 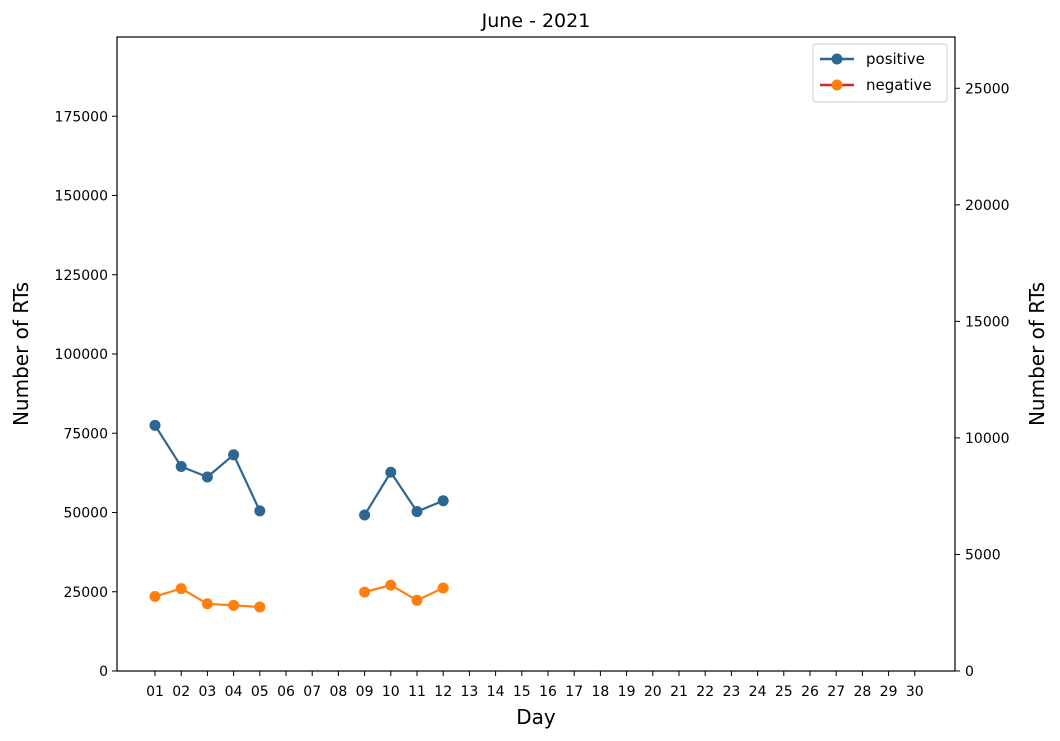 What do you see at coordinates (103, 672) in the screenshot?
I see `y-left-tick-label-0: 0` at bounding box center [103, 672].